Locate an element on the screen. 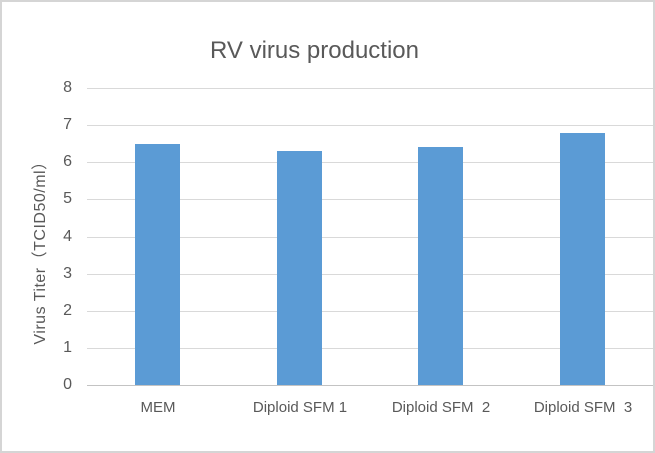  y-tick-label-2: 2 is located at coordinates (67, 310).